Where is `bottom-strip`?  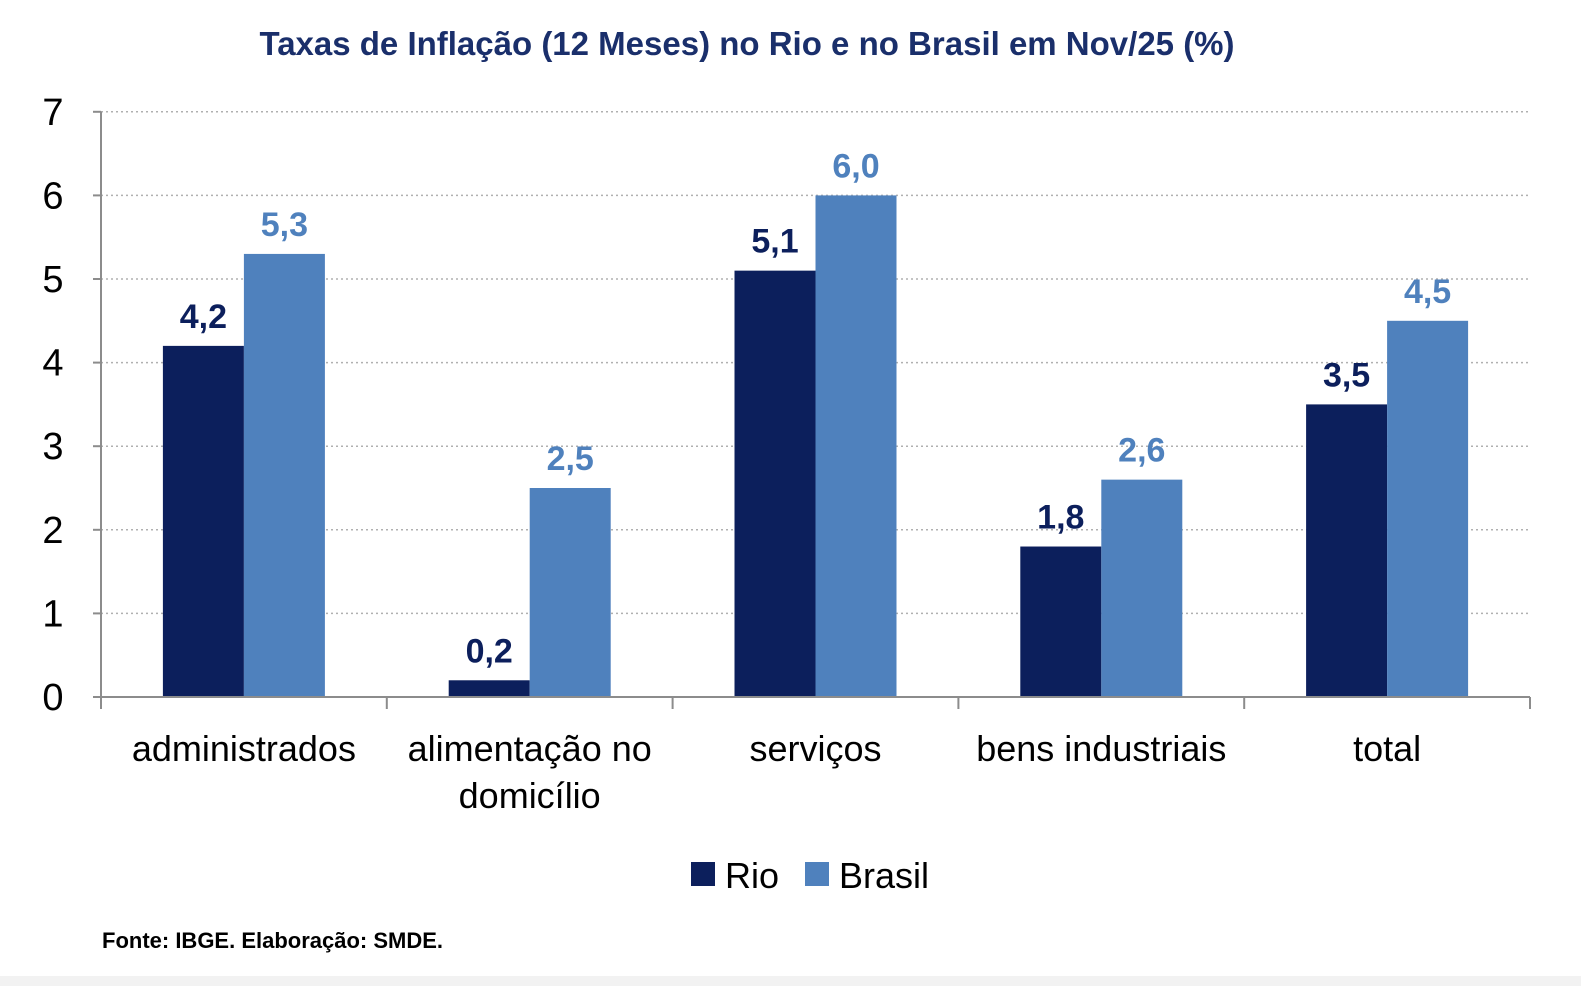
bottom-strip is located at coordinates (790, 981).